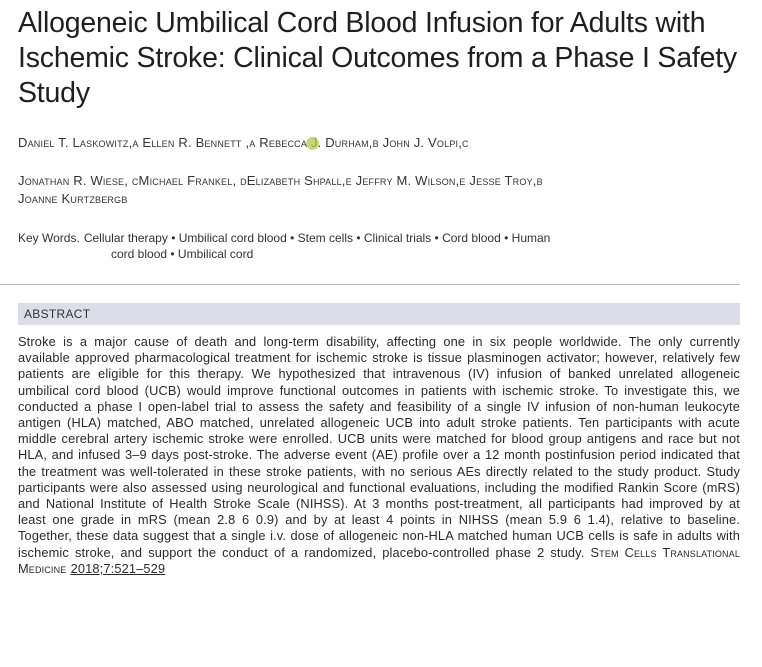  Describe the element at coordinates (379, 314) in the screenshot. I see `abstract-heading: ABSTRACT` at that location.